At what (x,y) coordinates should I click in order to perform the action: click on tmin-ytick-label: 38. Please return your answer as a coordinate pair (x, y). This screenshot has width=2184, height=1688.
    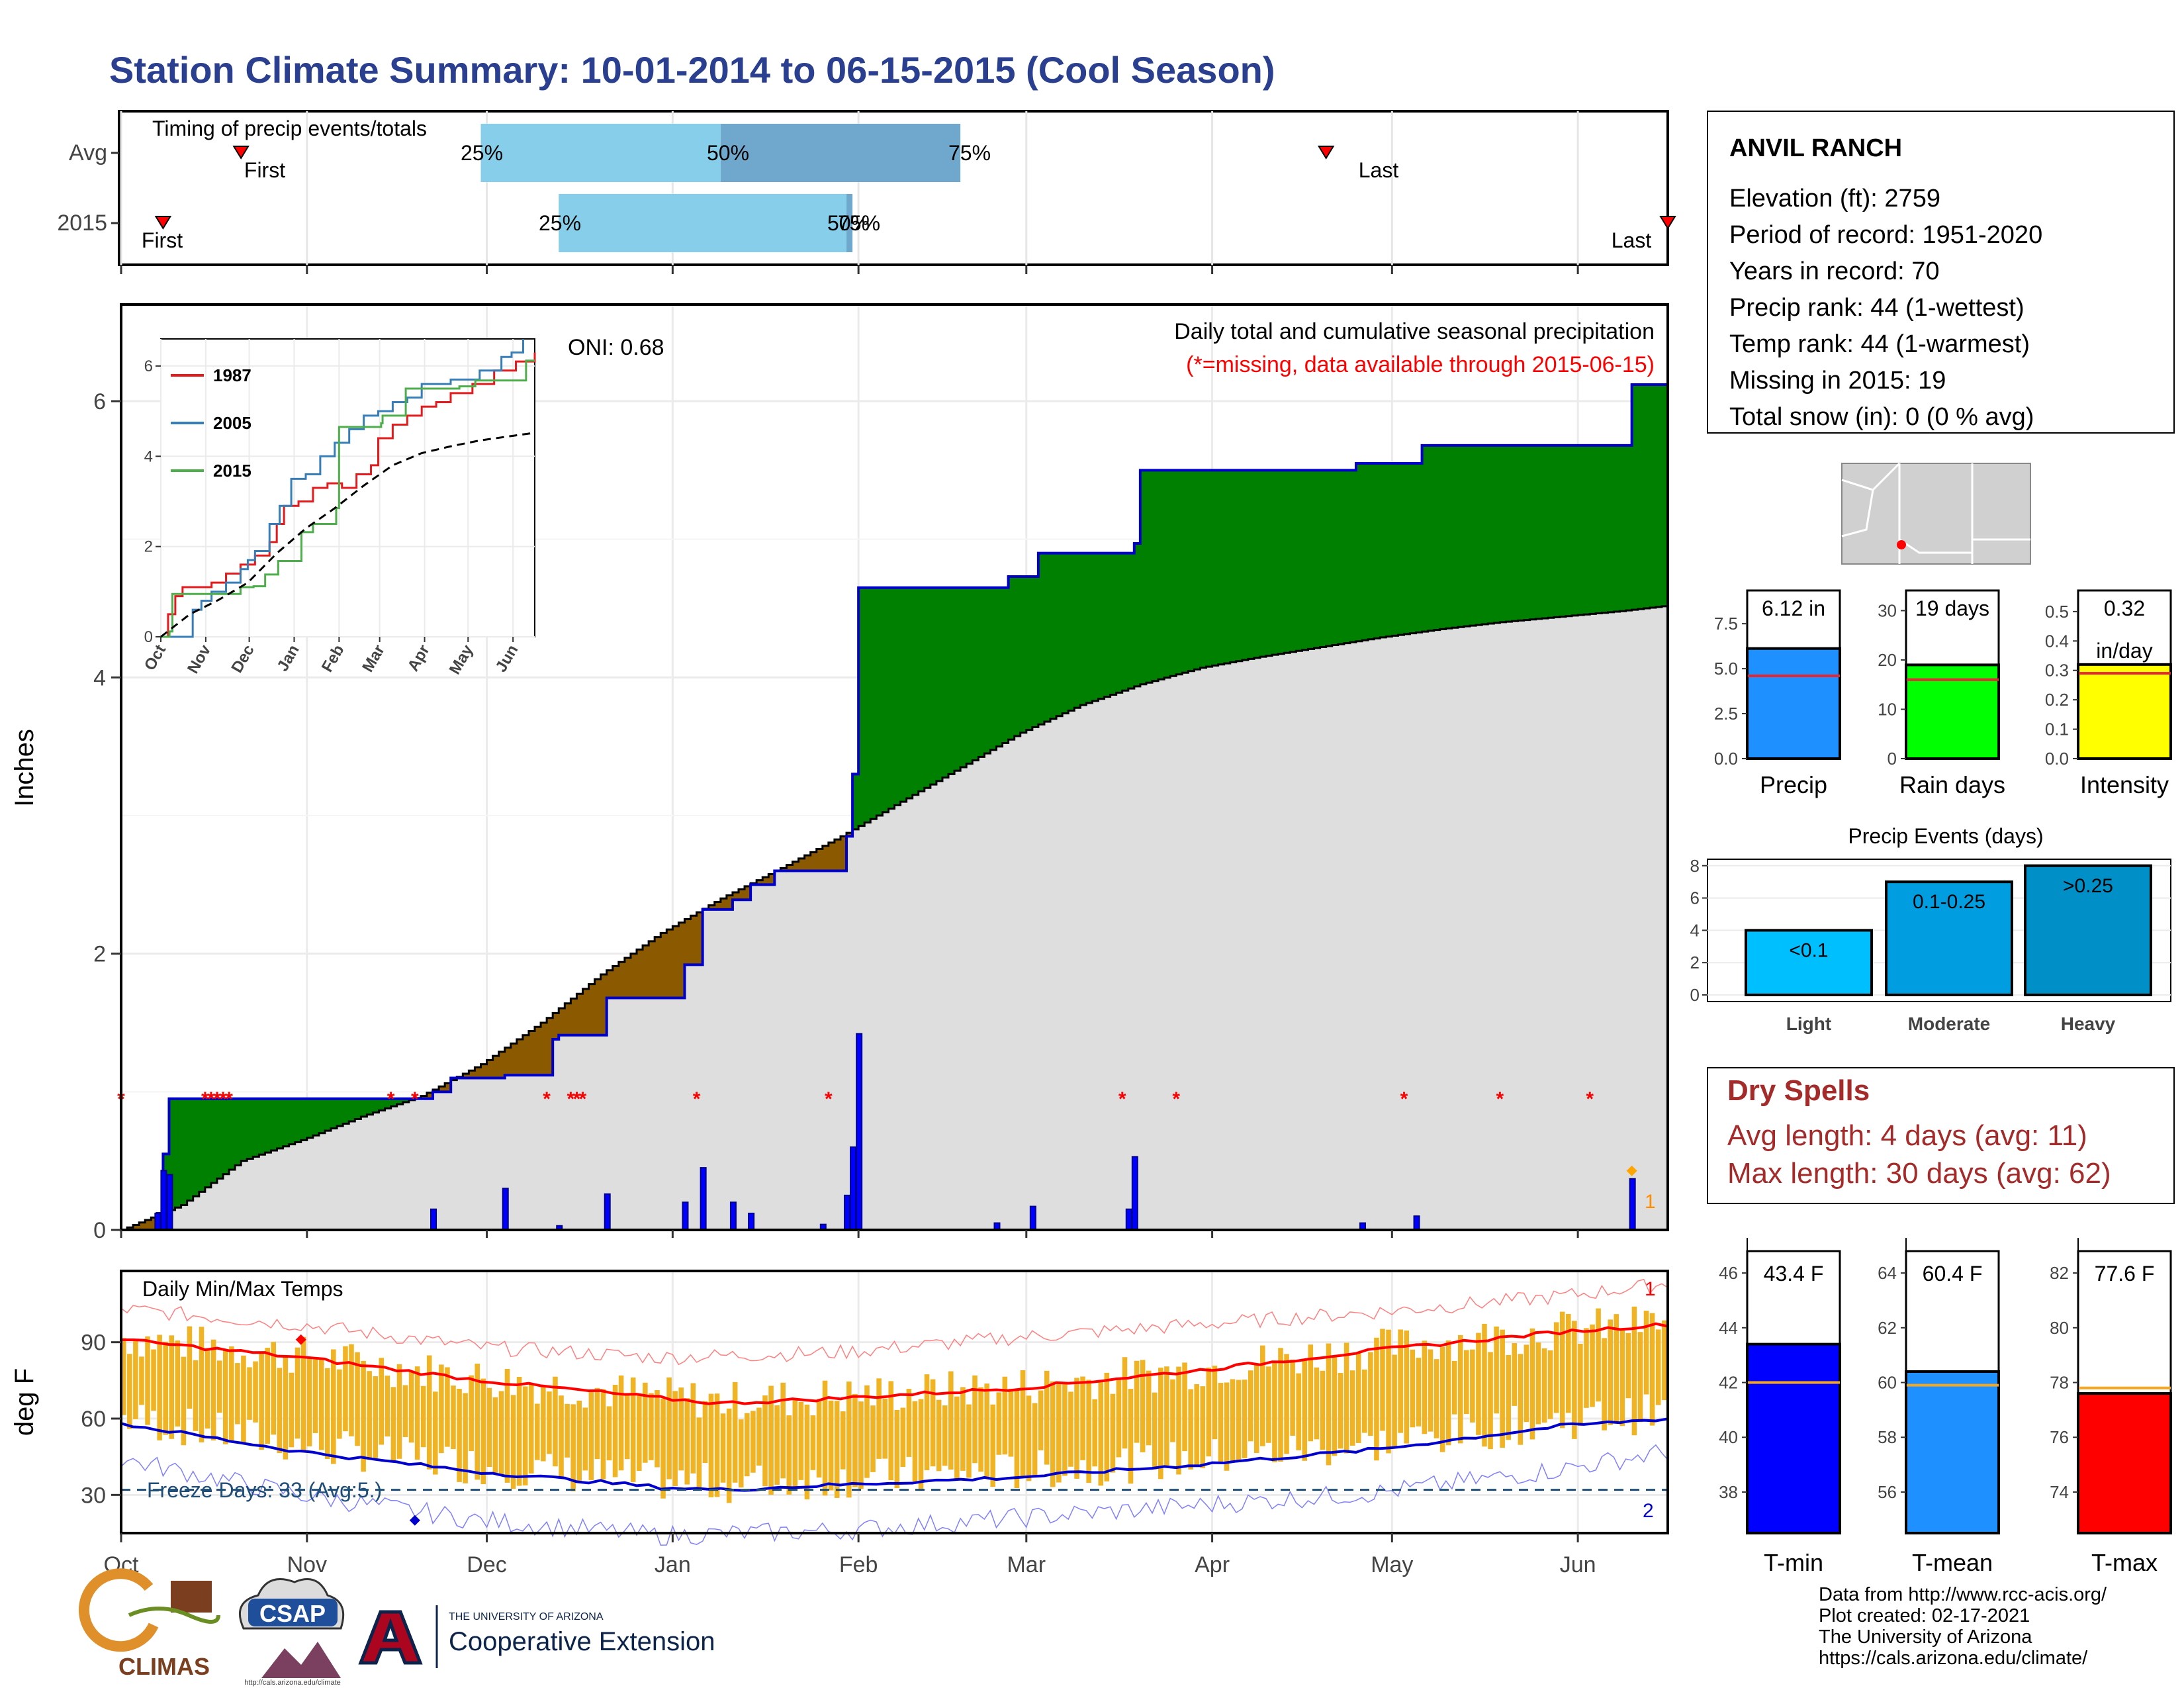
    Looking at the image, I should click on (1729, 1492).